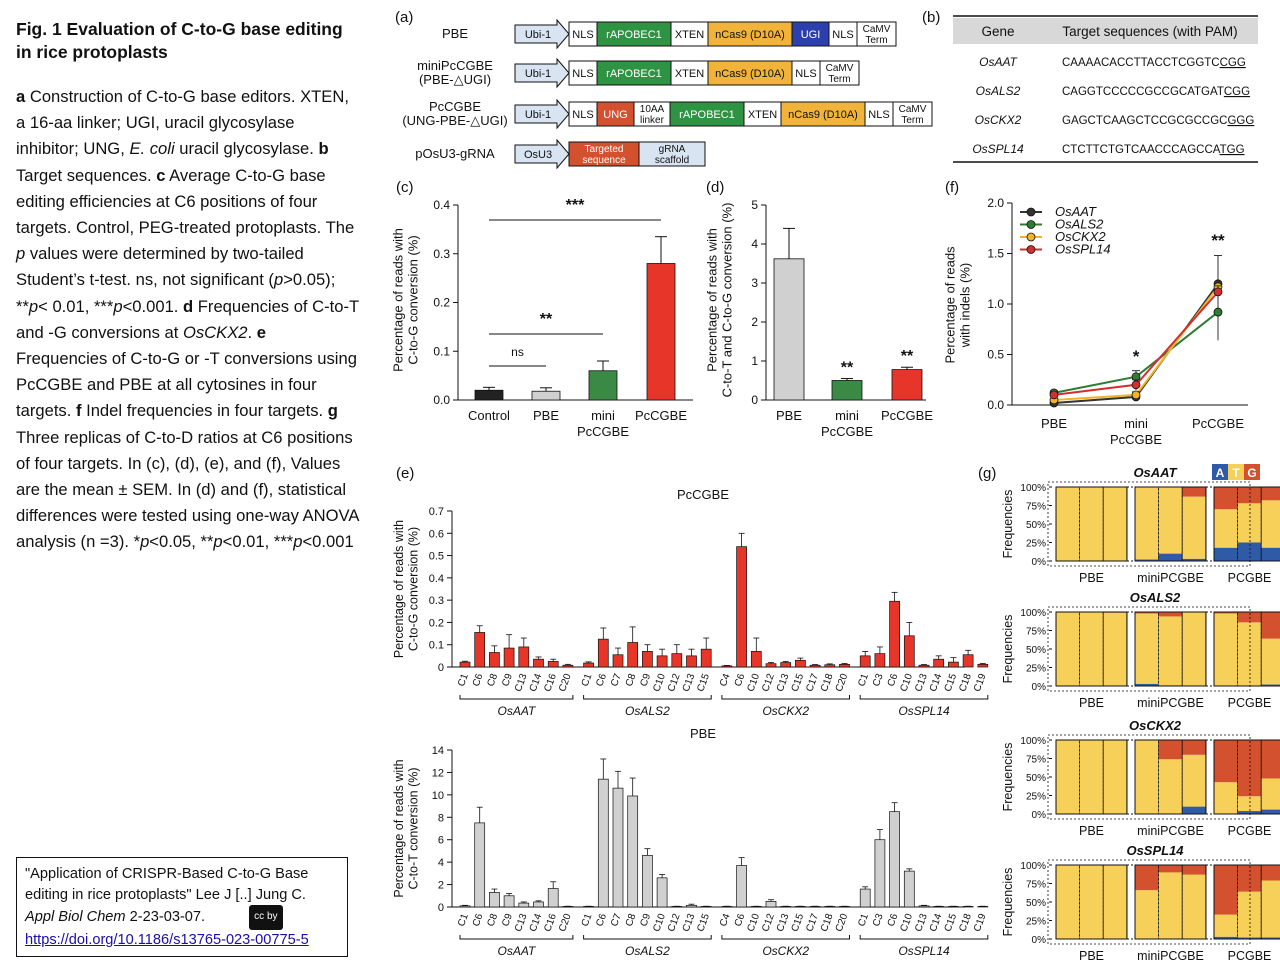 This screenshot has width=1280, height=970. What do you see at coordinates (995, 203) in the screenshot?
I see `y-tick-label: 2.0` at bounding box center [995, 203].